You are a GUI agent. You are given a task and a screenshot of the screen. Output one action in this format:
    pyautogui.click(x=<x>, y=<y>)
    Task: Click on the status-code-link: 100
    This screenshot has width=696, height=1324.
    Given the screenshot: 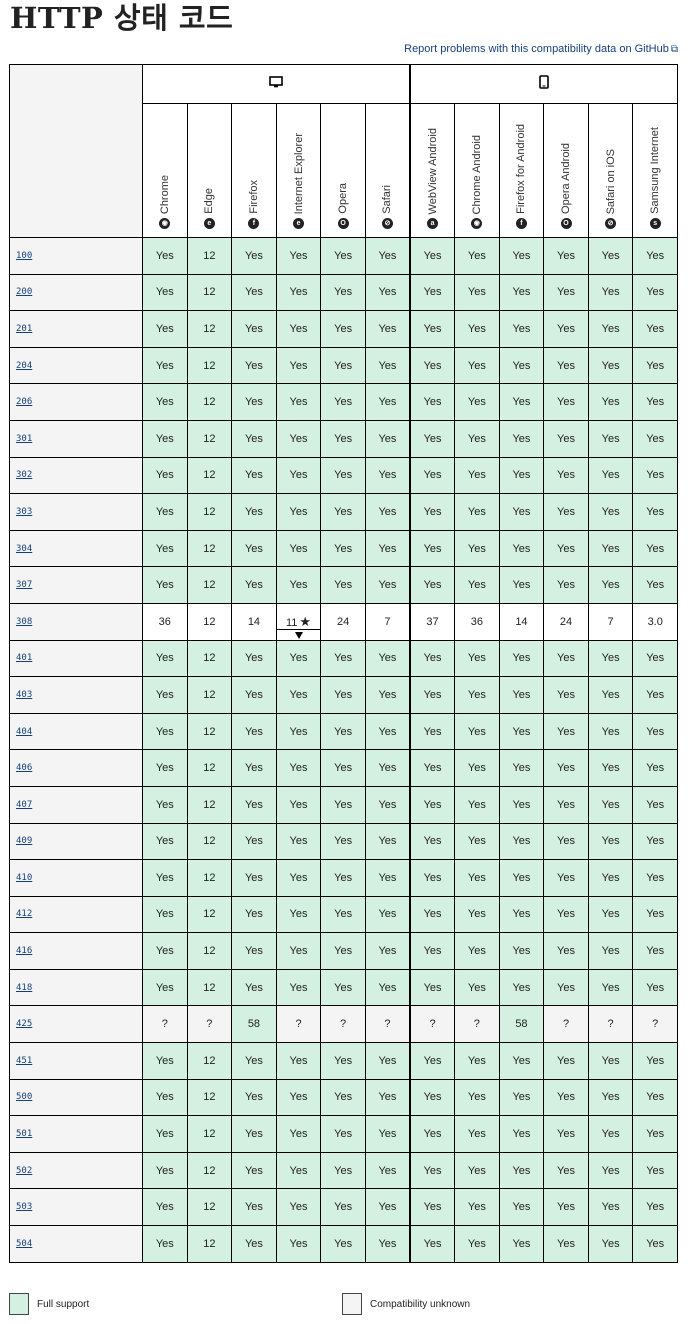 What is the action you would take?
    pyautogui.click(x=24, y=255)
    